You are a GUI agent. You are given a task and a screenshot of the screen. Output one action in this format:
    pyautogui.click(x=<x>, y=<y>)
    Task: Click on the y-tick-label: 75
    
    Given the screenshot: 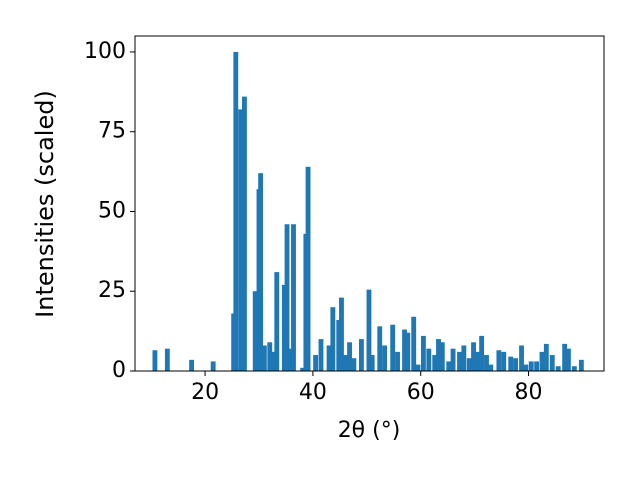 What is the action you would take?
    pyautogui.click(x=112, y=131)
    